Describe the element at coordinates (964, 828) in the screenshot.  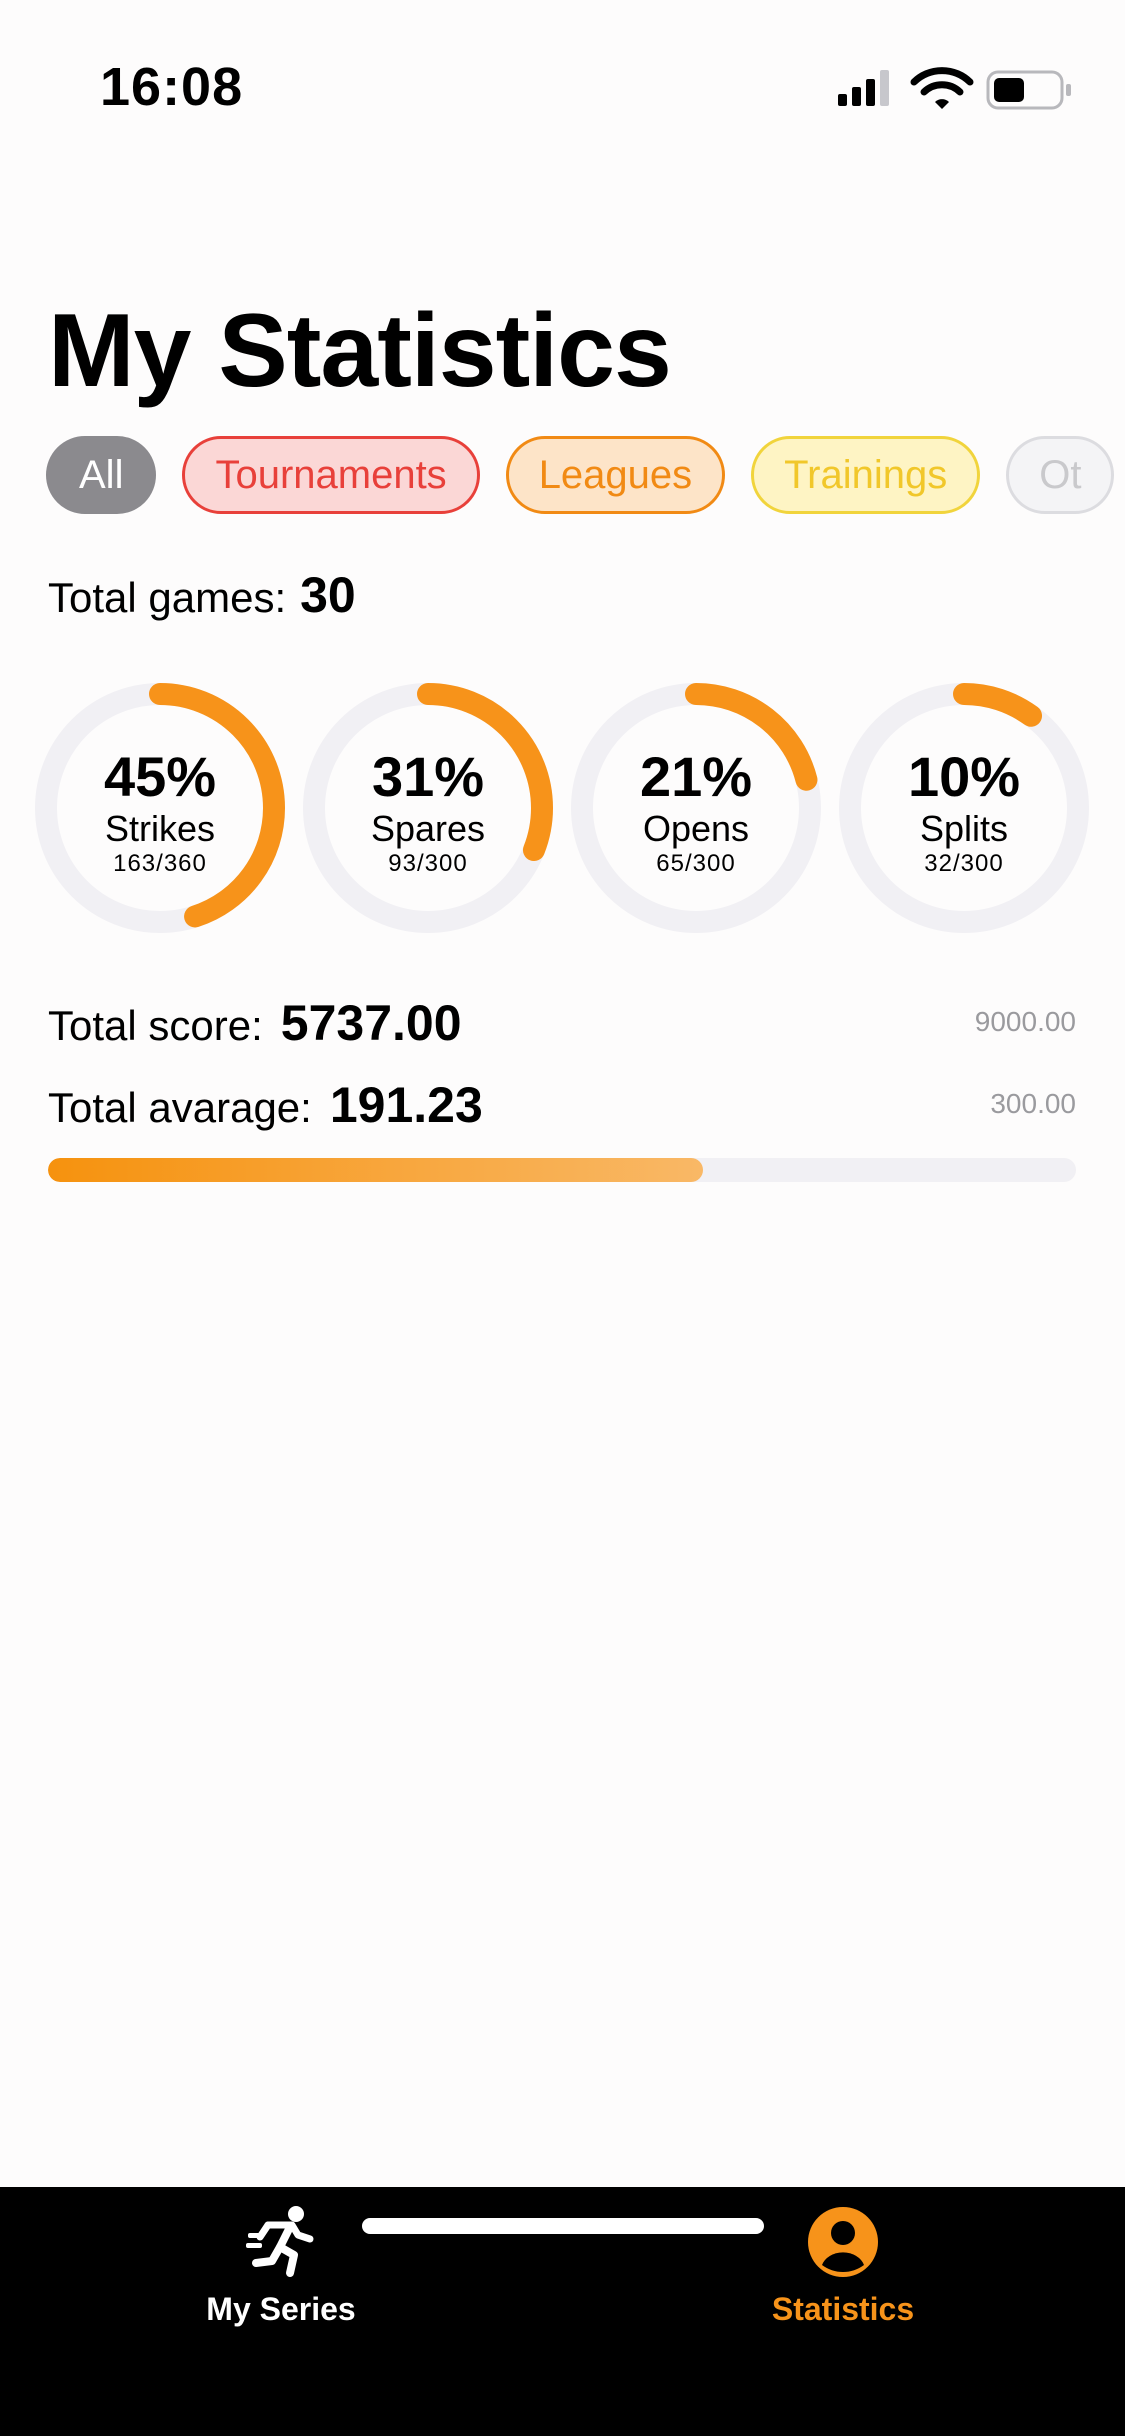
I see `splits-label: Splits` at that location.